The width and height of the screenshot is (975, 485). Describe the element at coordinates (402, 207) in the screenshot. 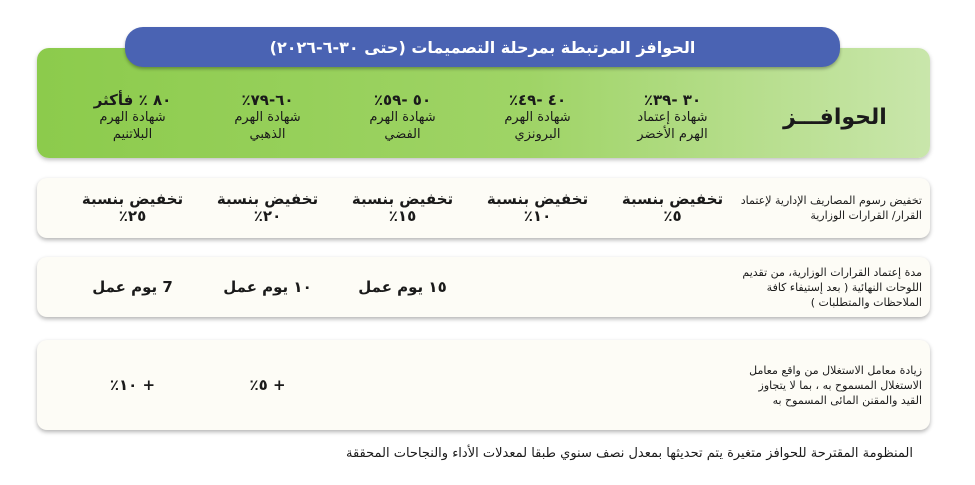

I see `cell: تخفيض بنسبة ١٥٪` at that location.